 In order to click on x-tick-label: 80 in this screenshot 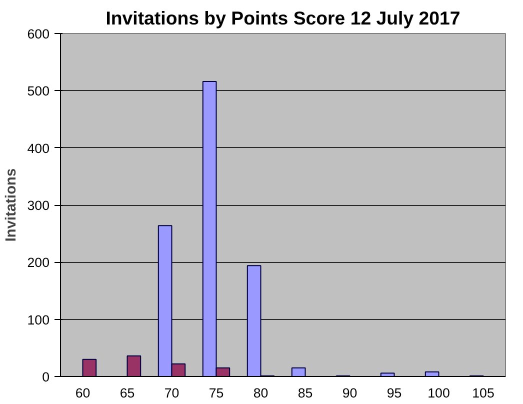, I will do `click(260, 393)`.